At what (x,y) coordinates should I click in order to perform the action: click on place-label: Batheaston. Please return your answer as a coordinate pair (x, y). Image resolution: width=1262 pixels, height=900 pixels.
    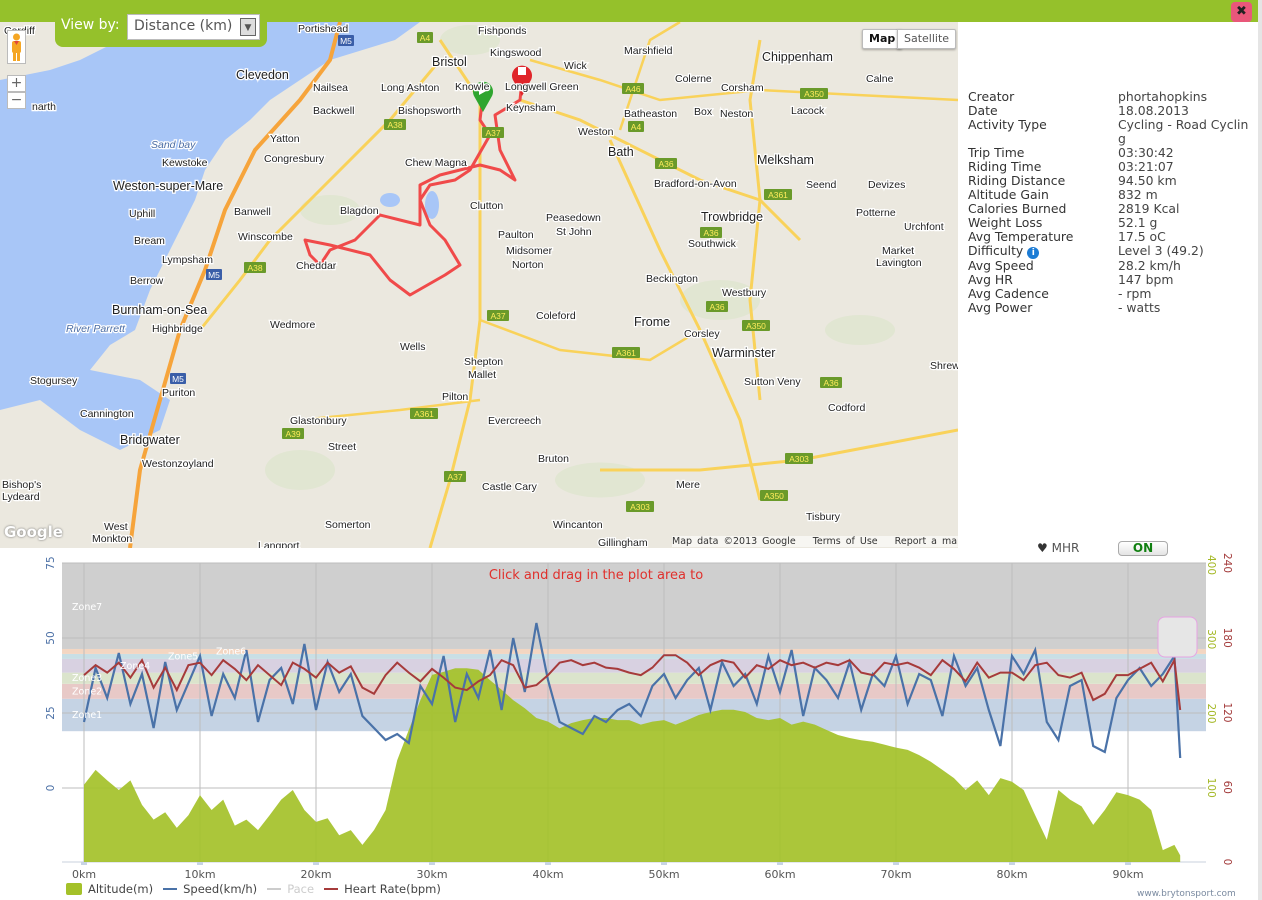
    Looking at the image, I should click on (650, 114).